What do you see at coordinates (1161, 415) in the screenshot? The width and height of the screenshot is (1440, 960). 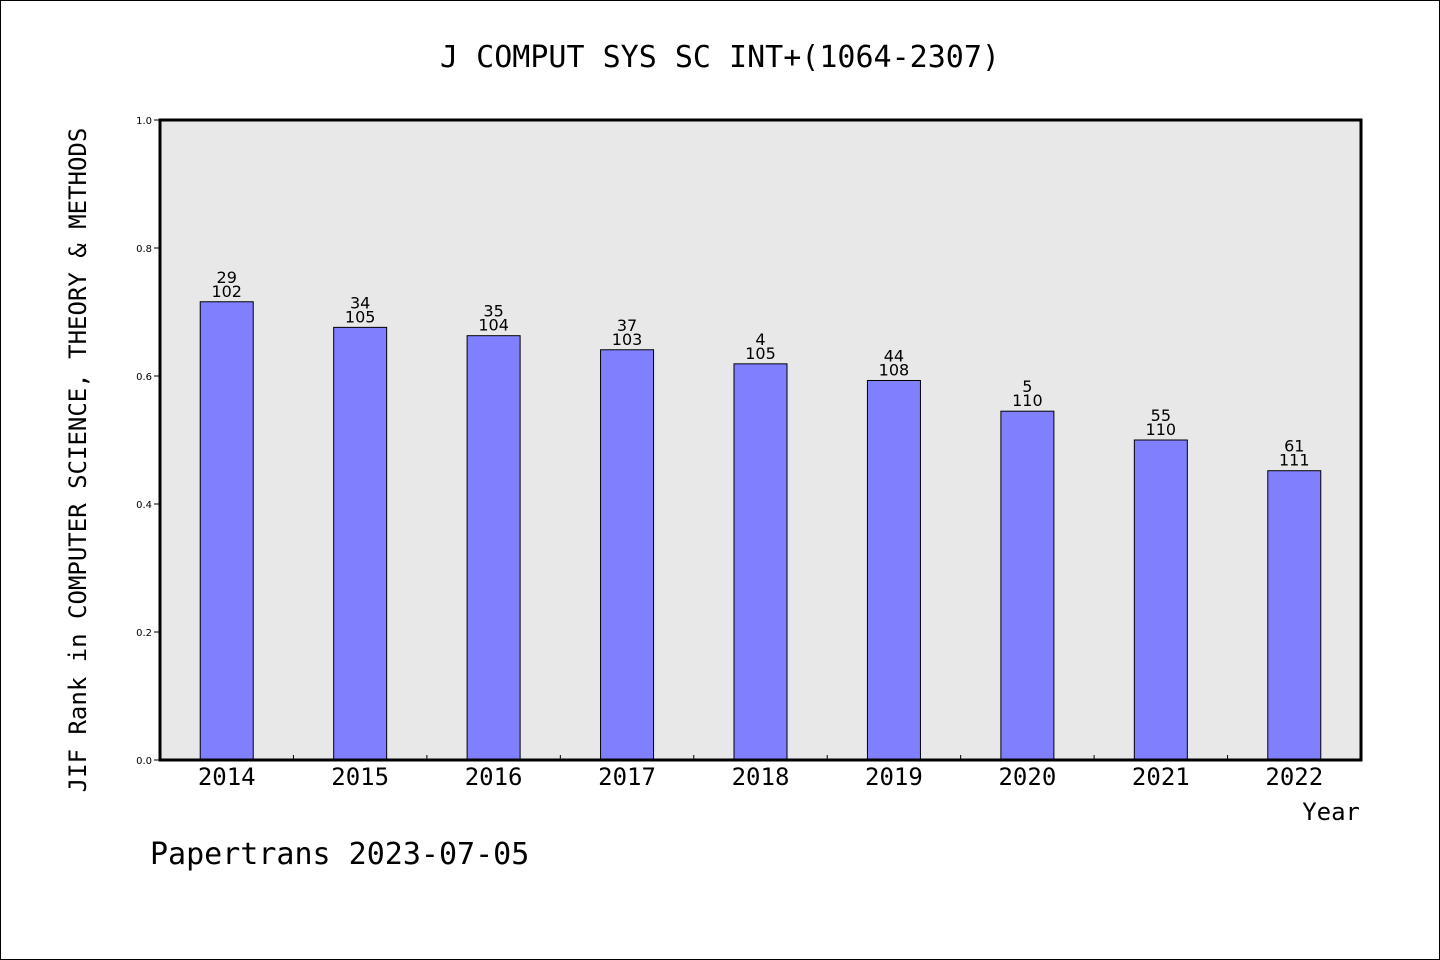 I see `bar-rank-label: 55` at bounding box center [1161, 415].